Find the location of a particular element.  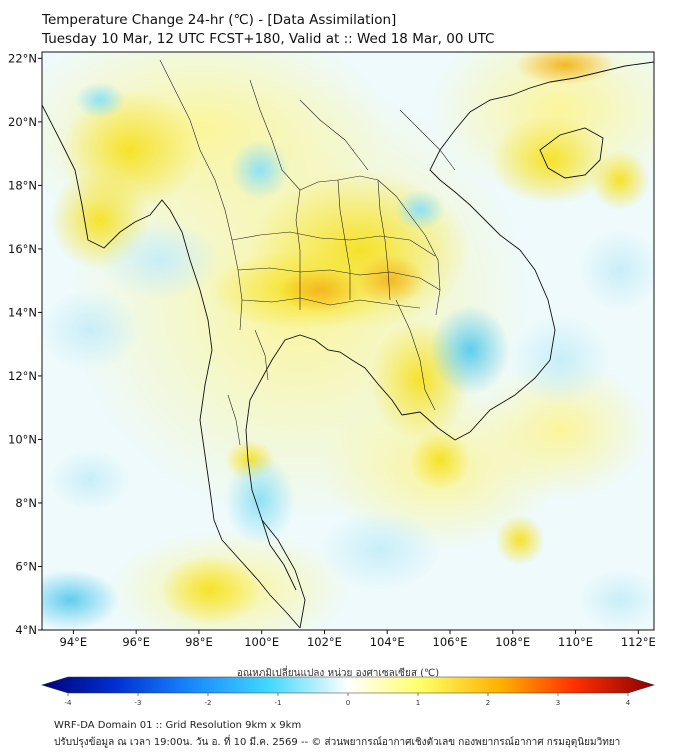

lat-tick-label: 20°N is located at coordinates (22, 122).